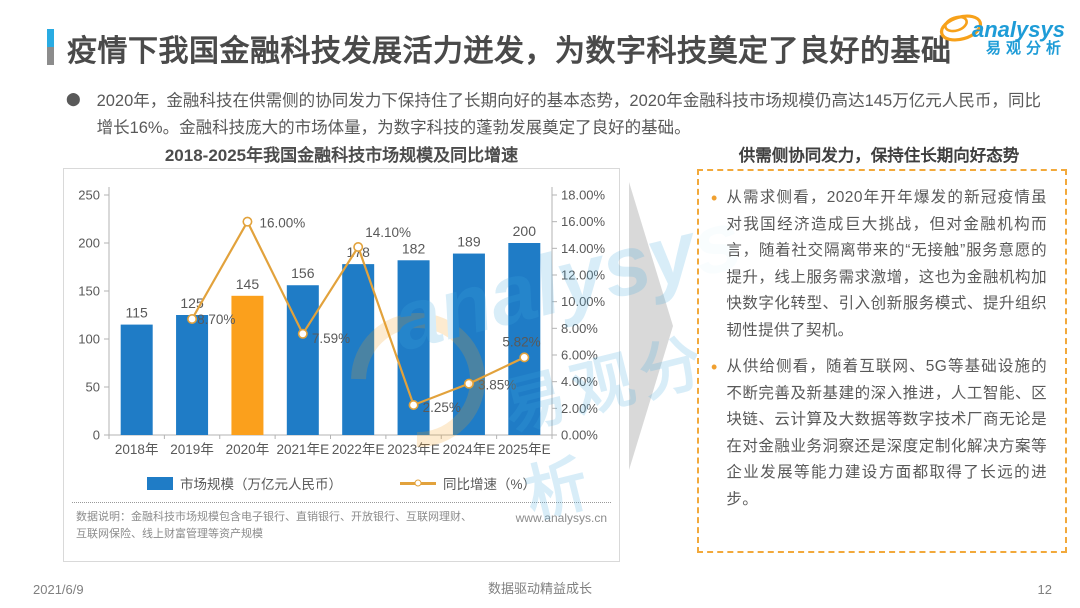 The width and height of the screenshot is (1080, 608). I want to click on svg-text: 5.82%, so click(521, 341).